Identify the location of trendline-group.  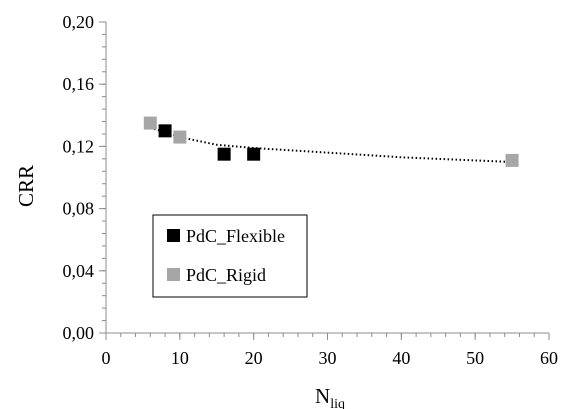
(331, 144).